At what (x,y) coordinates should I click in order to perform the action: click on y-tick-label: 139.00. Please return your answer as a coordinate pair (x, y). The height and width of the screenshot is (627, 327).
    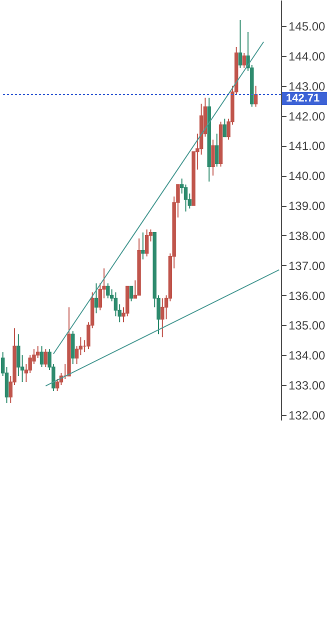
    Looking at the image, I should click on (307, 206).